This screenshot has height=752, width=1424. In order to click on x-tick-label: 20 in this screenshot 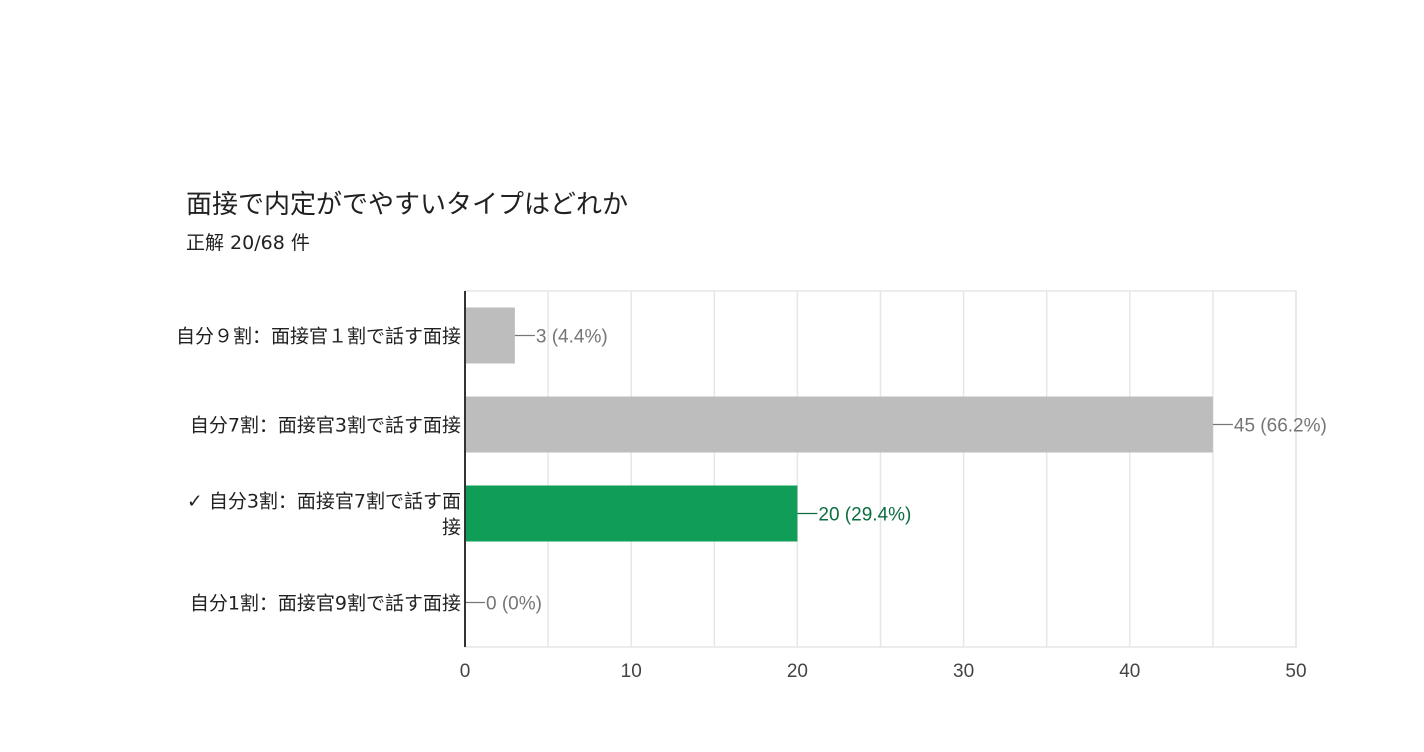, I will do `click(797, 671)`.